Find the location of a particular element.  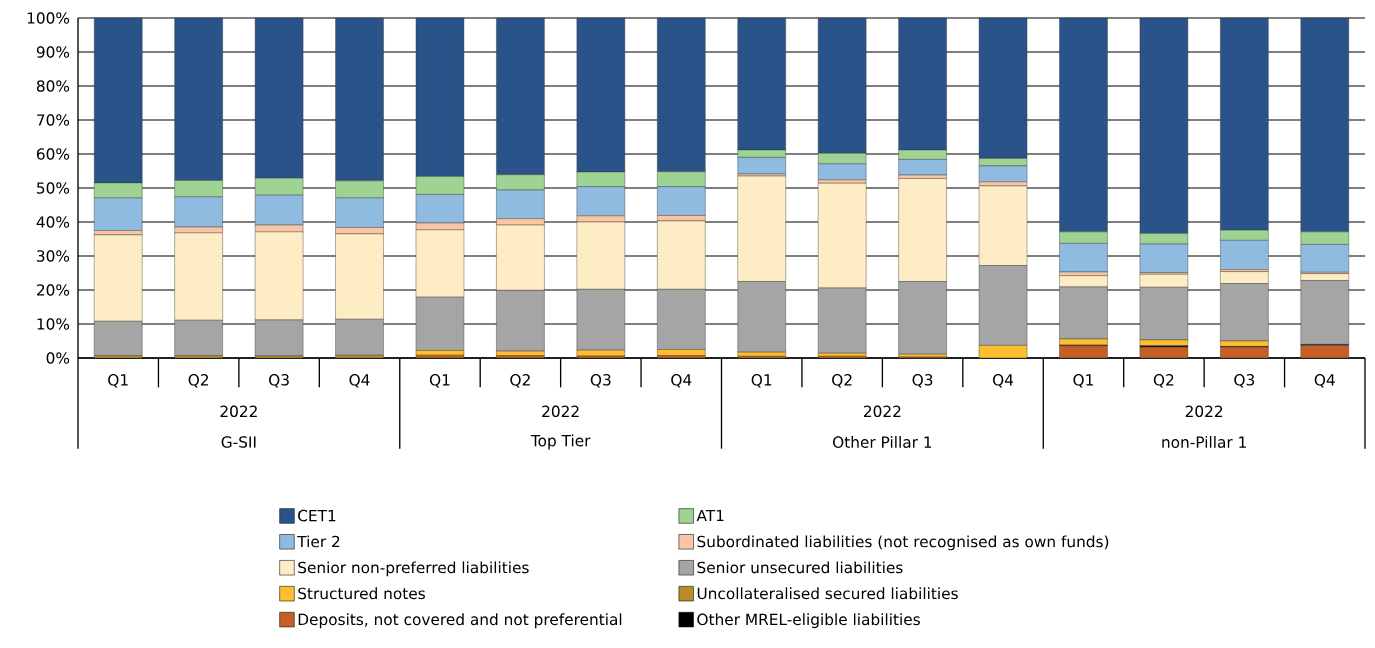

legend-label: Tier 2 is located at coordinates (318, 541).